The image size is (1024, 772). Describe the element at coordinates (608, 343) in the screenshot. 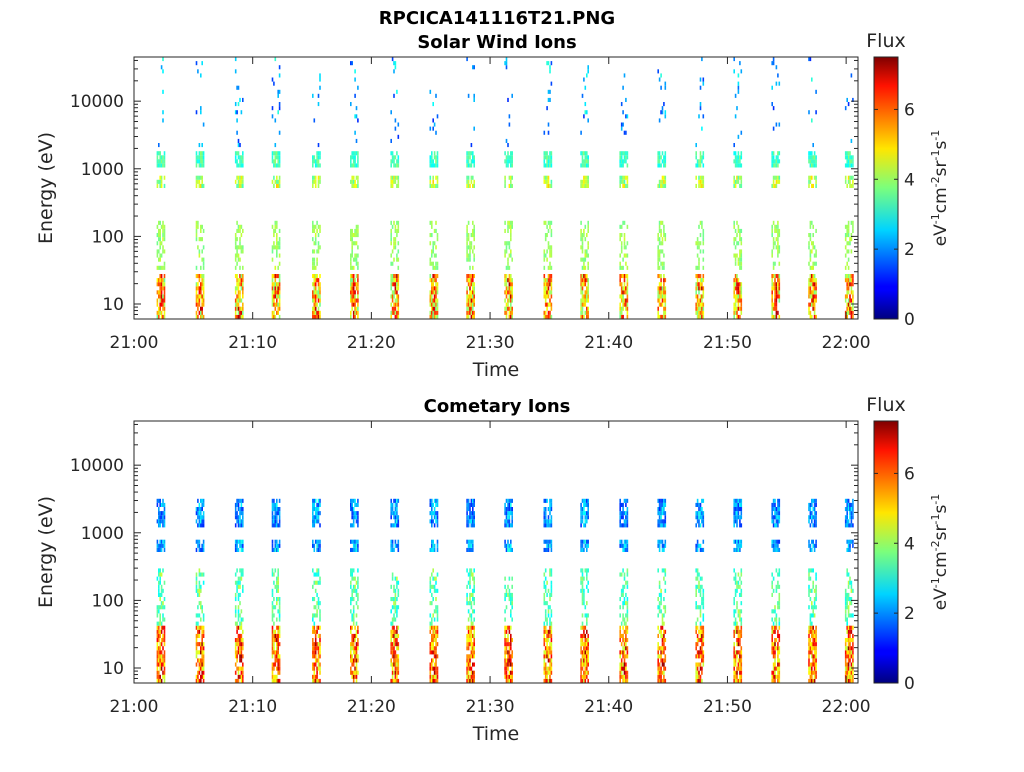

I see `x-tick-label: 21:40` at that location.